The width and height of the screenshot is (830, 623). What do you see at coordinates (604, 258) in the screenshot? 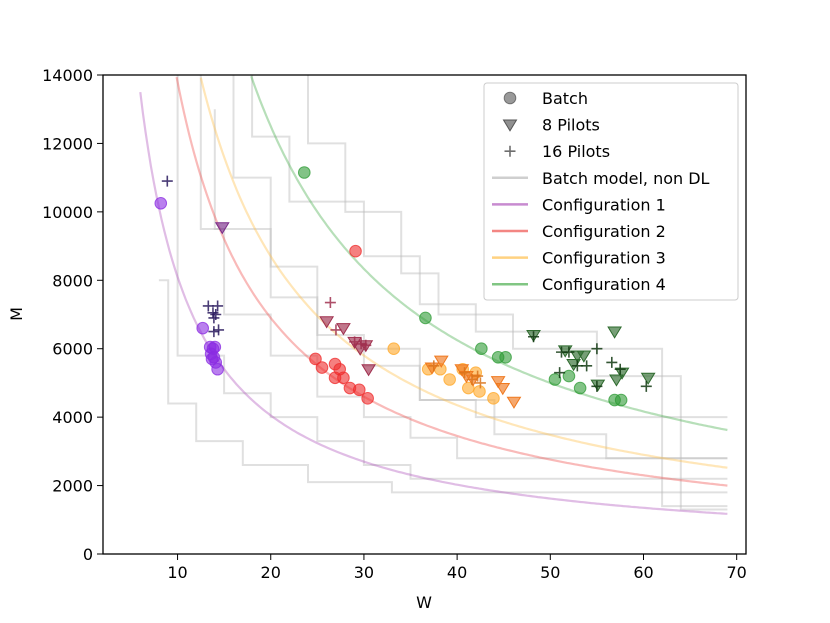
I see `legend-label: Configuration 3` at bounding box center [604, 258].